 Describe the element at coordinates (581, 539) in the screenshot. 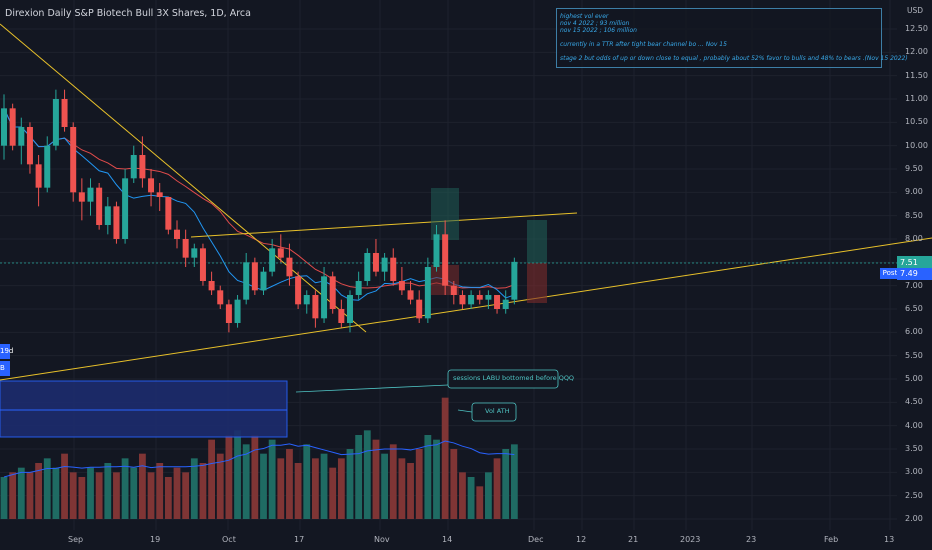

I see `x-tick-label: 12` at that location.